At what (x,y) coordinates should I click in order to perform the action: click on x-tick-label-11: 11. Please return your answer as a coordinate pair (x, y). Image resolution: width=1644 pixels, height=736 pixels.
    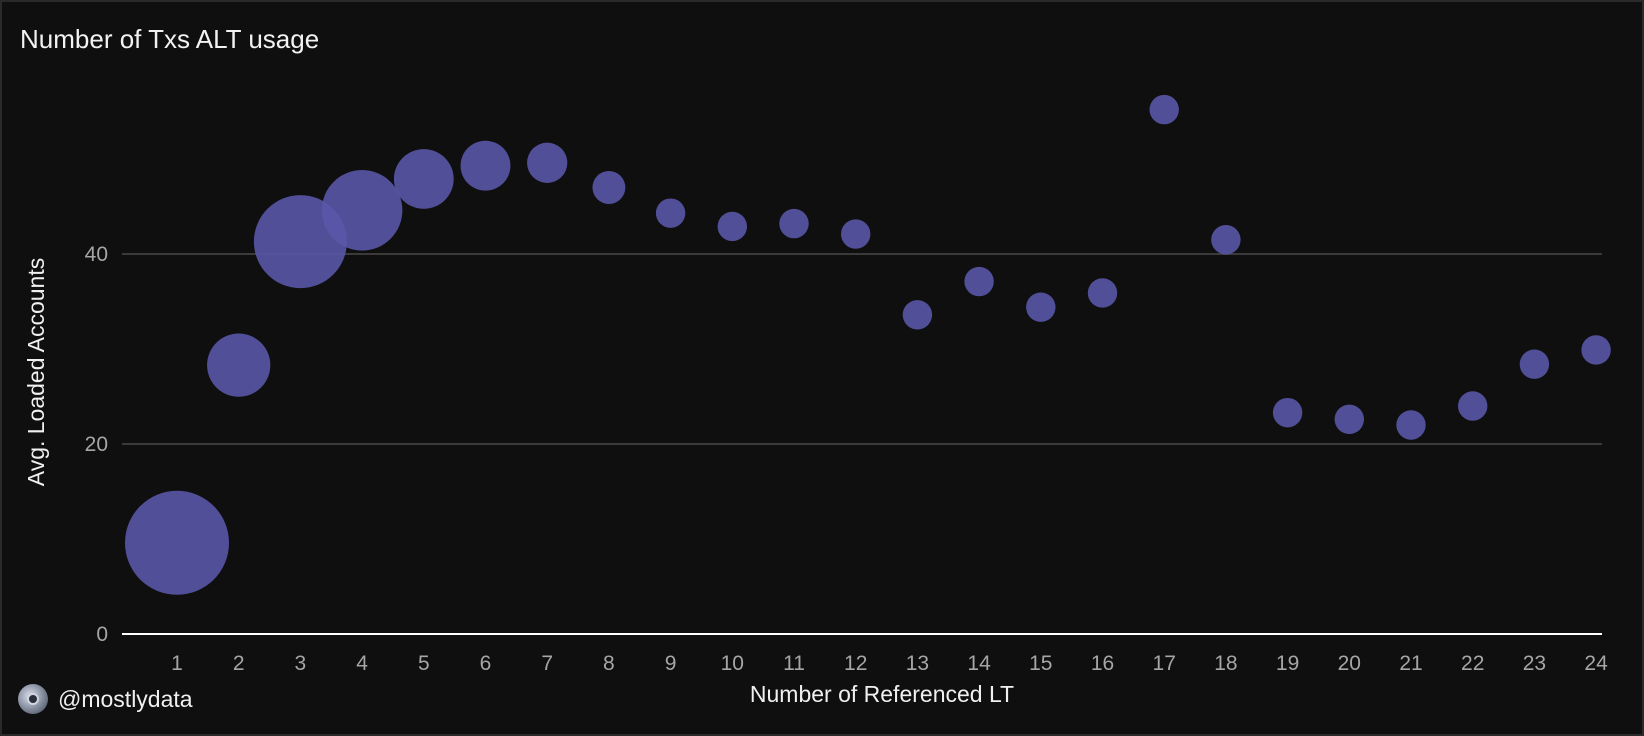
    Looking at the image, I should click on (794, 663).